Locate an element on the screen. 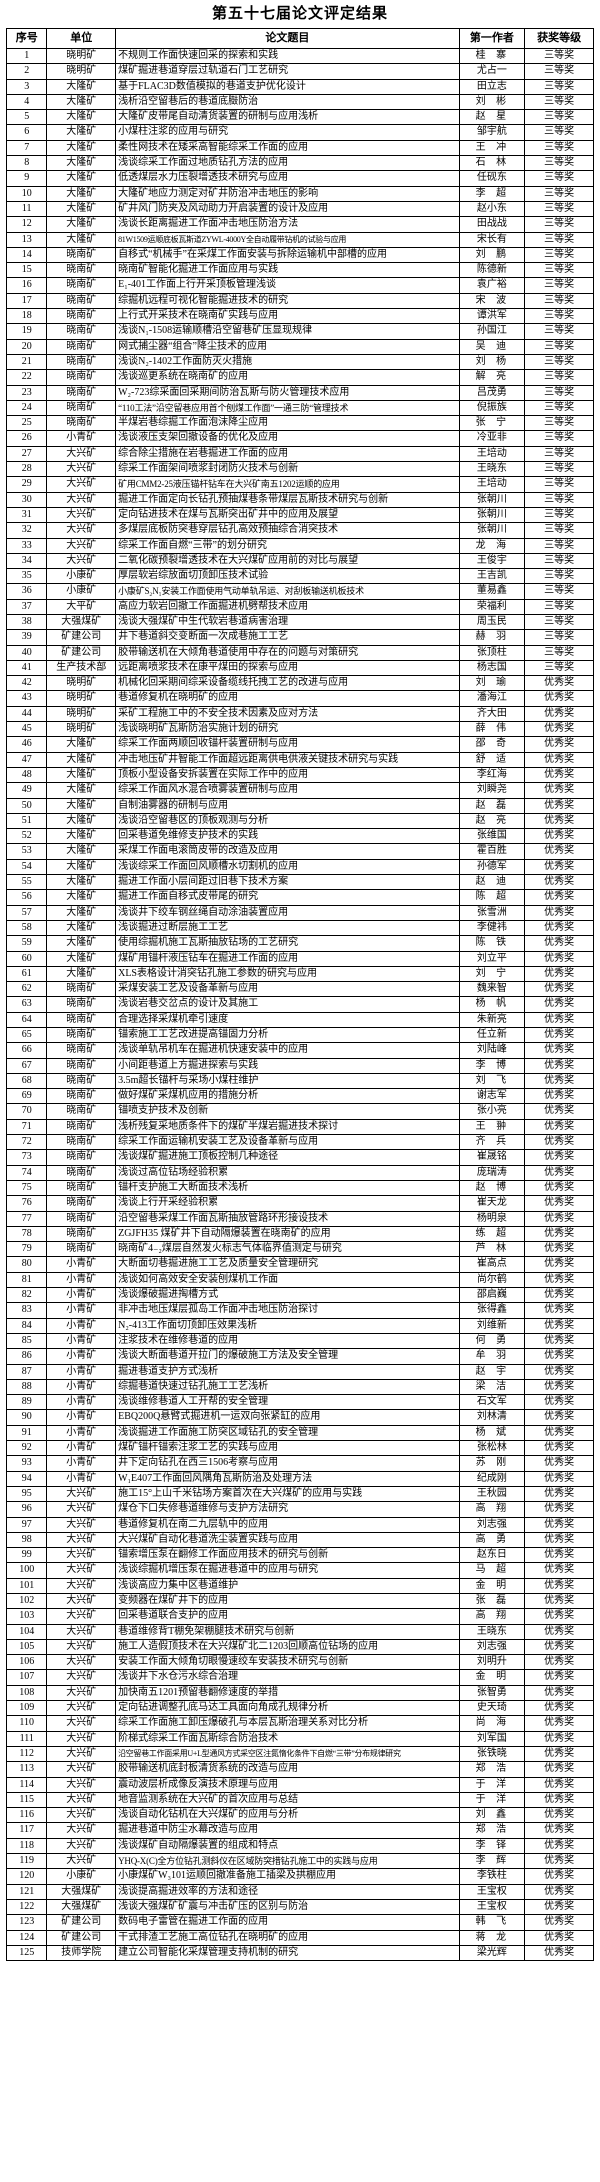  table-row: 44 晓明矿 采矿工程施工中的不安全技术因素及应对方法 齐大田 优秀奖 is located at coordinates (299, 714).